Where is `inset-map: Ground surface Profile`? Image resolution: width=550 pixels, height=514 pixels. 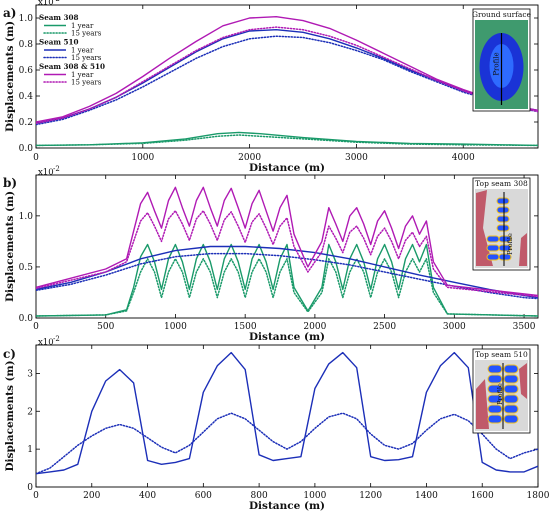 inset-map: Ground surface Profile is located at coordinates (502, 60).